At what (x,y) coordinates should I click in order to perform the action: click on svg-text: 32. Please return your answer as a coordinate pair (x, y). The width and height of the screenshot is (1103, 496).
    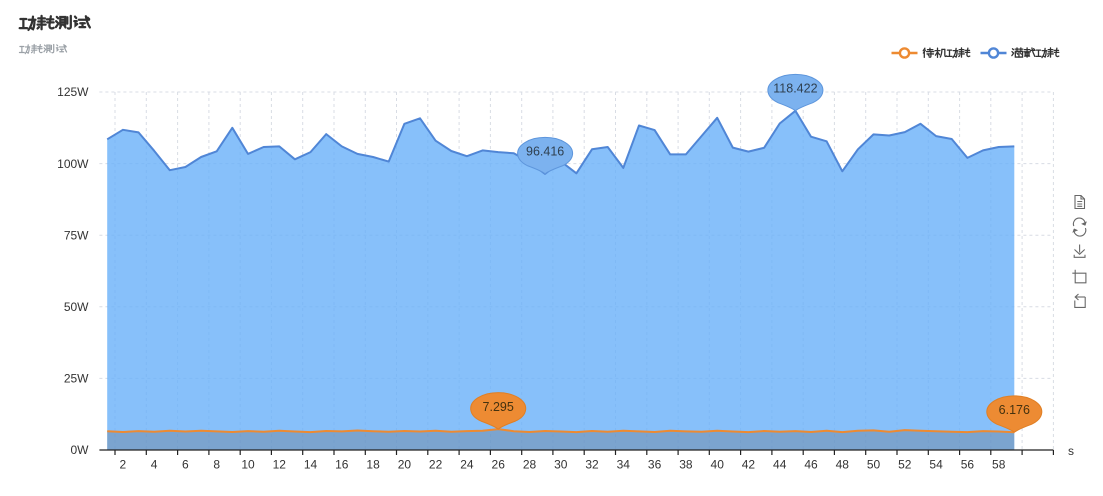
    Looking at the image, I should click on (592, 465).